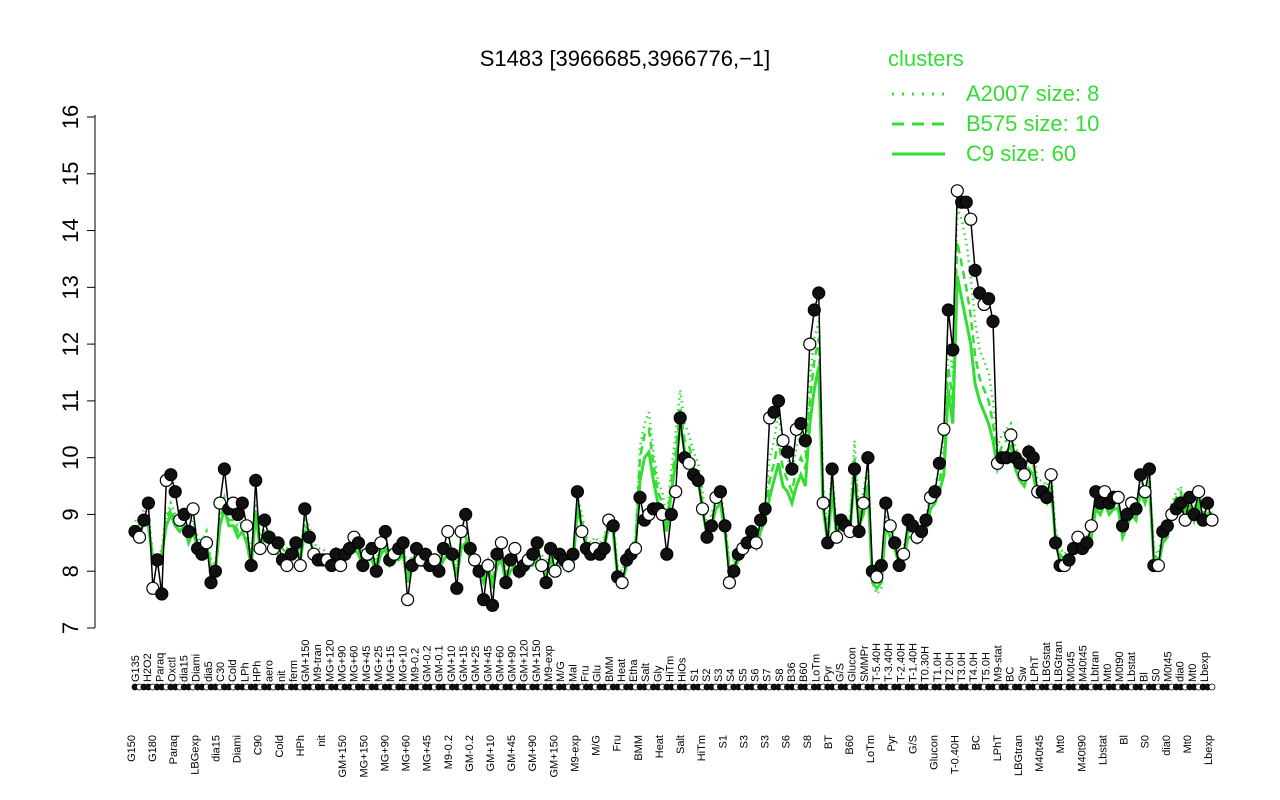 This screenshot has width=1280, height=800. What do you see at coordinates (172, 669) in the screenshot?
I see `x-tick-label: Oxctl` at bounding box center [172, 669].